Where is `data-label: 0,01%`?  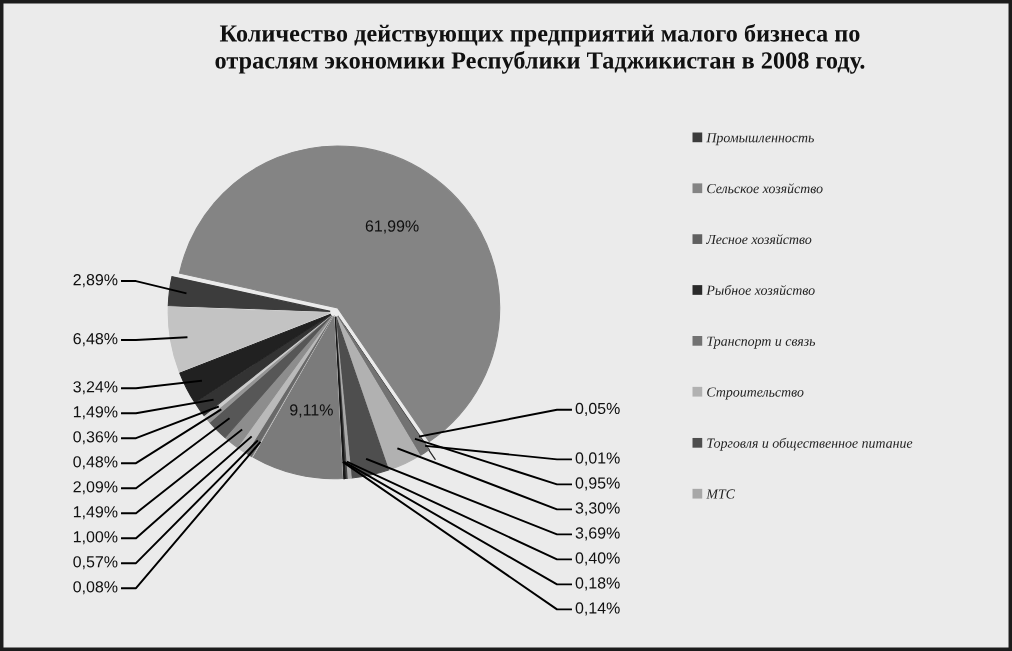 data-label: 0,01% is located at coordinates (597, 459).